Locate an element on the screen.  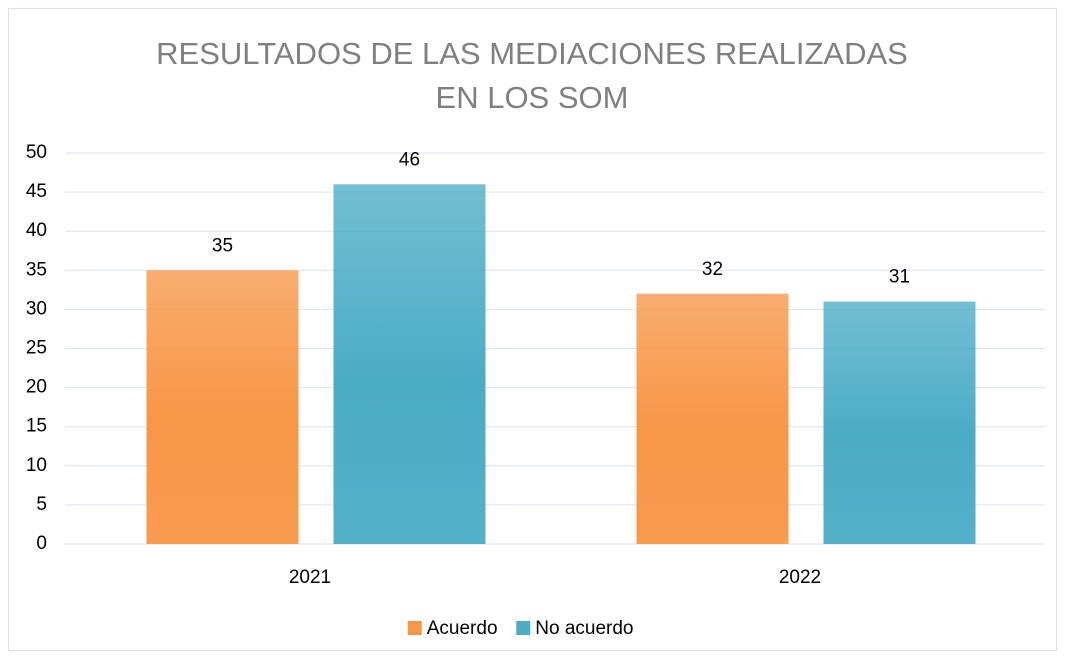
y-tick-label: 30 is located at coordinates (36, 308).